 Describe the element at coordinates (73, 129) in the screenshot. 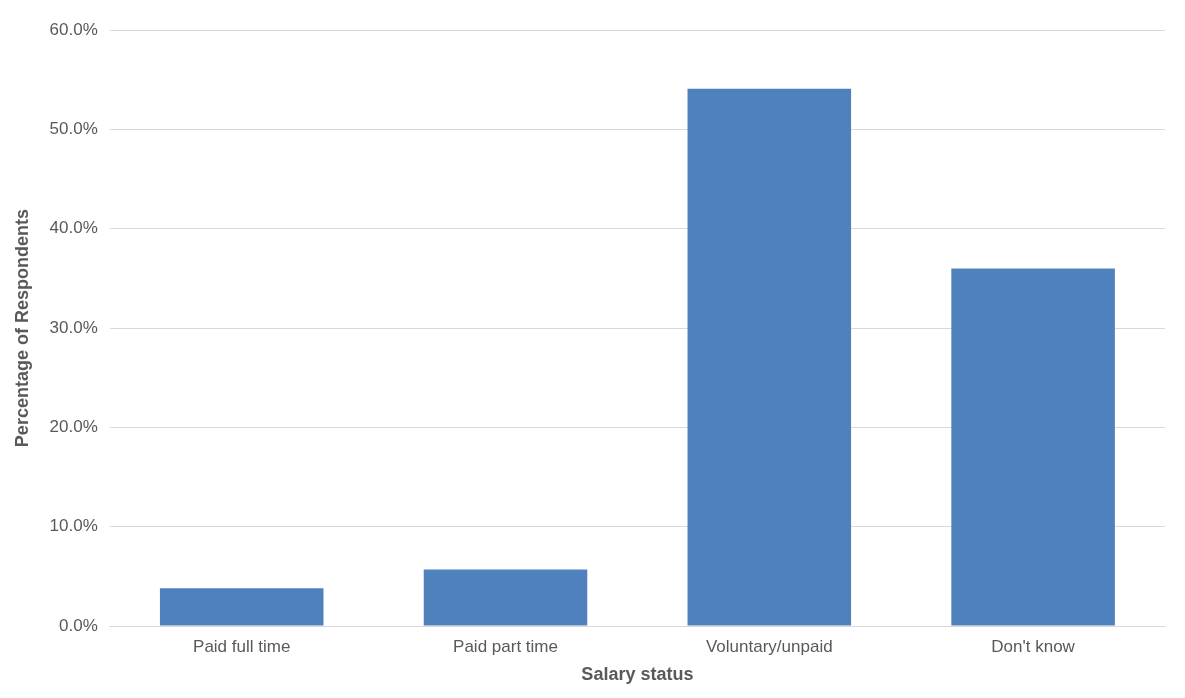

I see `y-tick-label: 50.0%` at that location.